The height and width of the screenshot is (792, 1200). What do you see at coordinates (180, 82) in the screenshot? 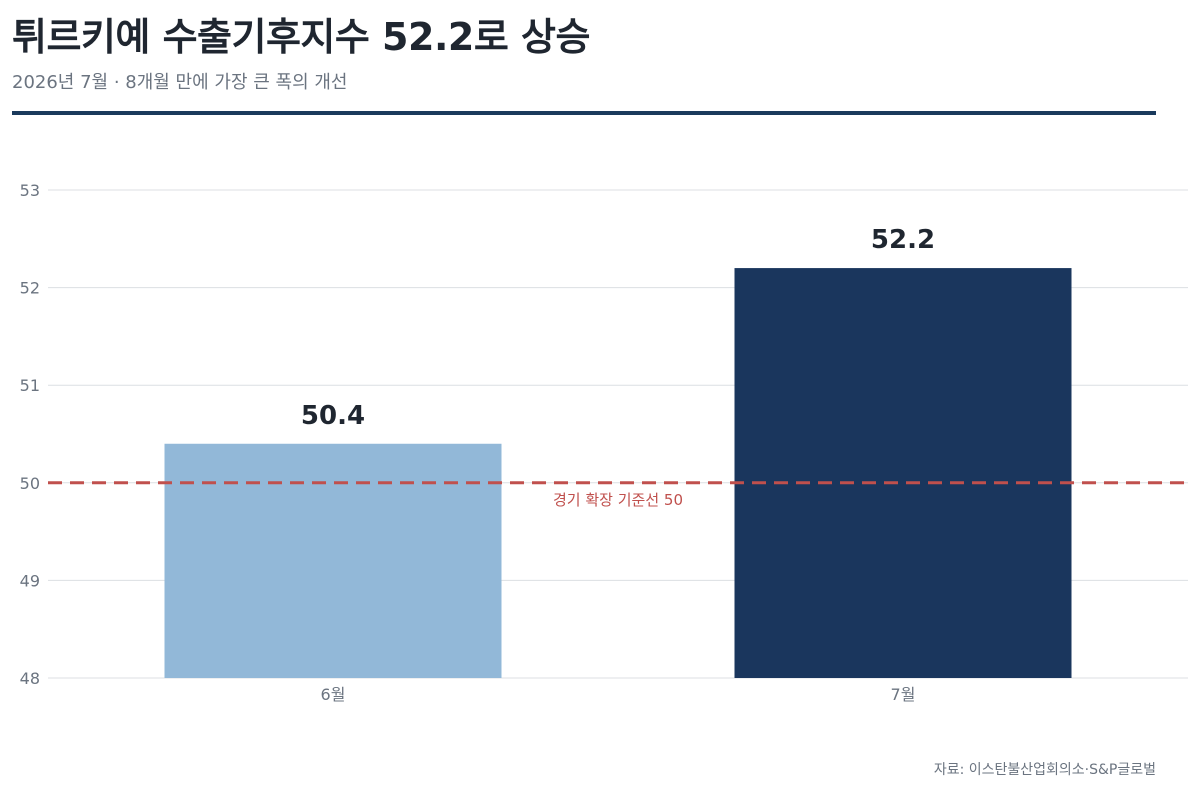
I see `chart-subtitle: 2026년 7월 · 8개월 만에 가장 큰 폭의 개선` at bounding box center [180, 82].